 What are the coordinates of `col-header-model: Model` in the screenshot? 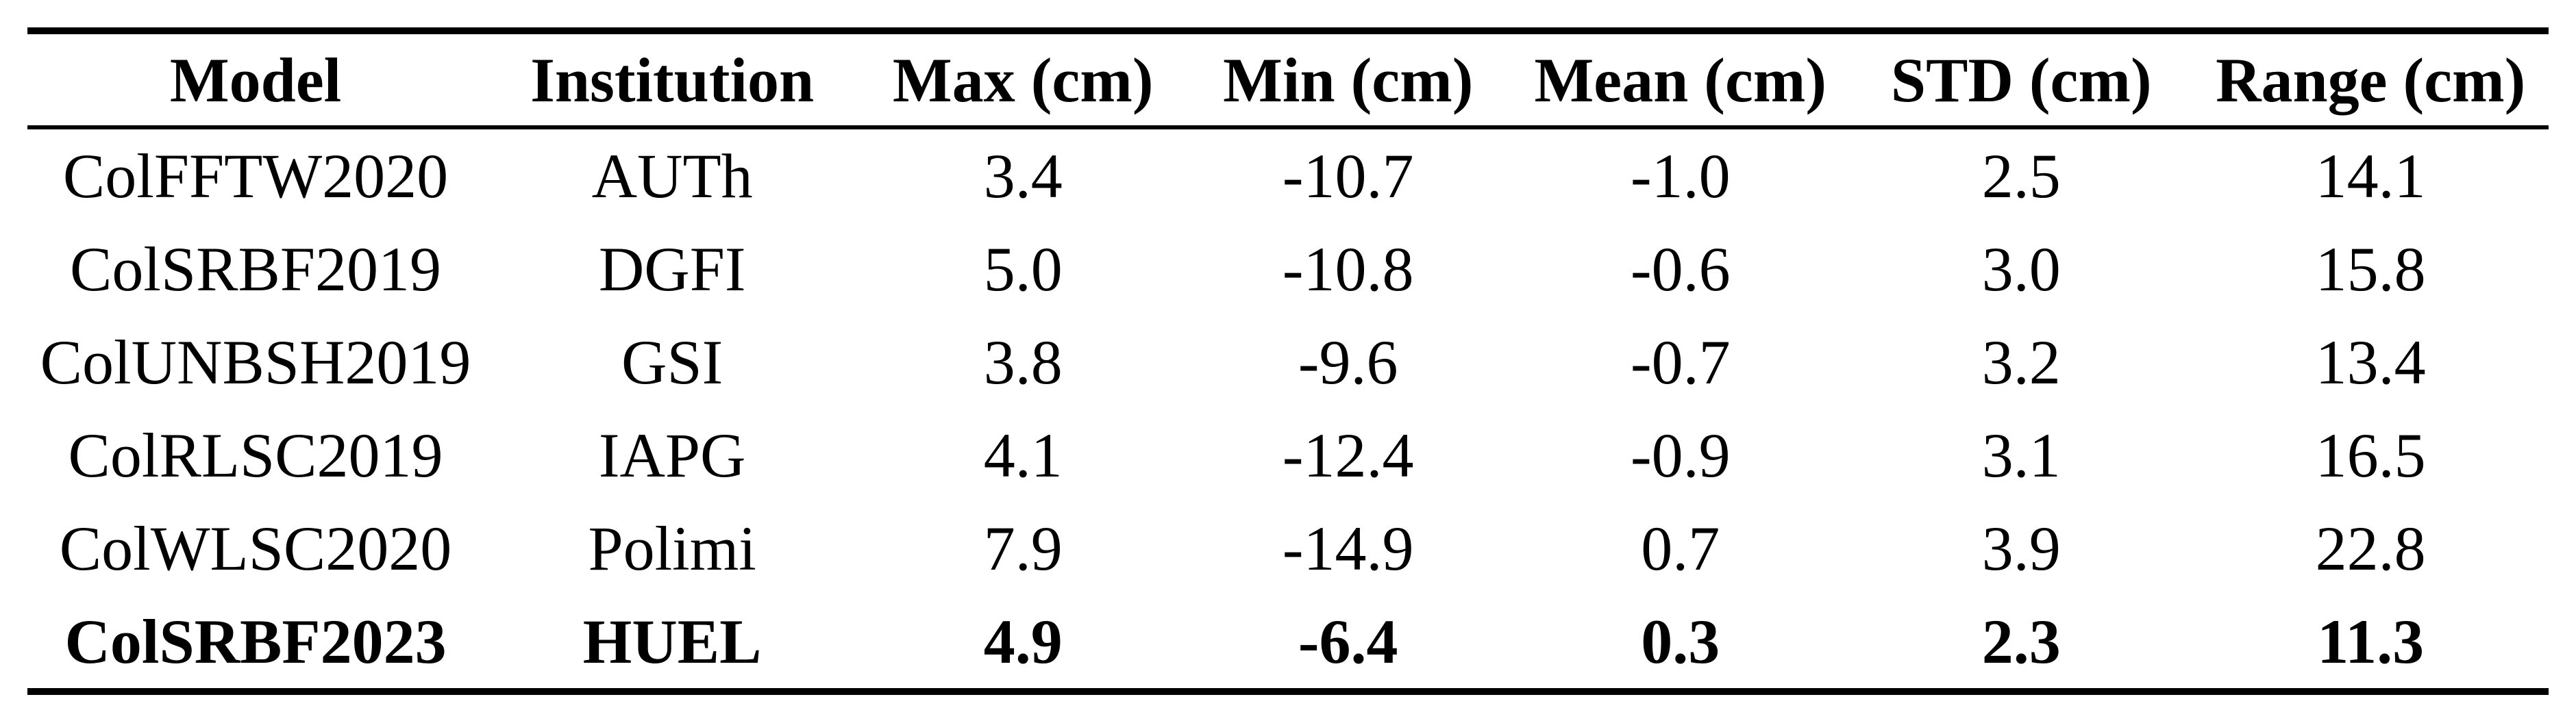 It's located at (255, 80).